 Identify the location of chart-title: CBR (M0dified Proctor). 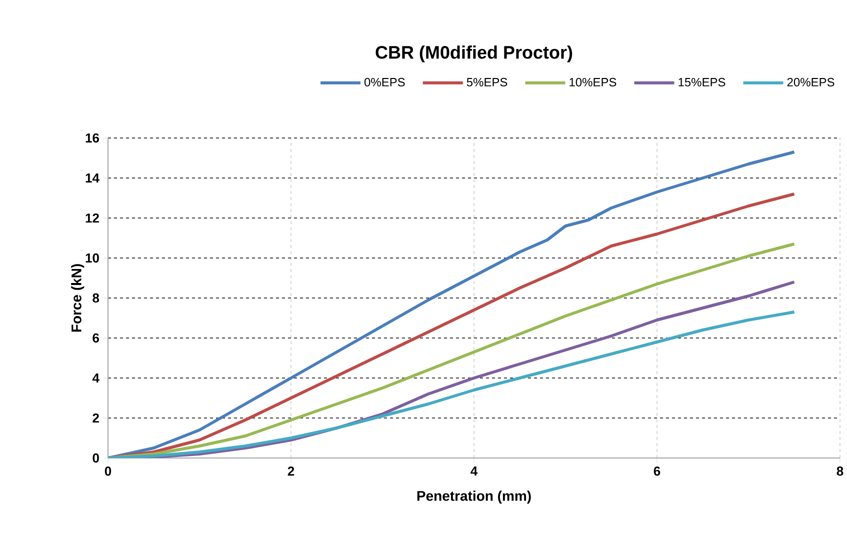
(474, 54).